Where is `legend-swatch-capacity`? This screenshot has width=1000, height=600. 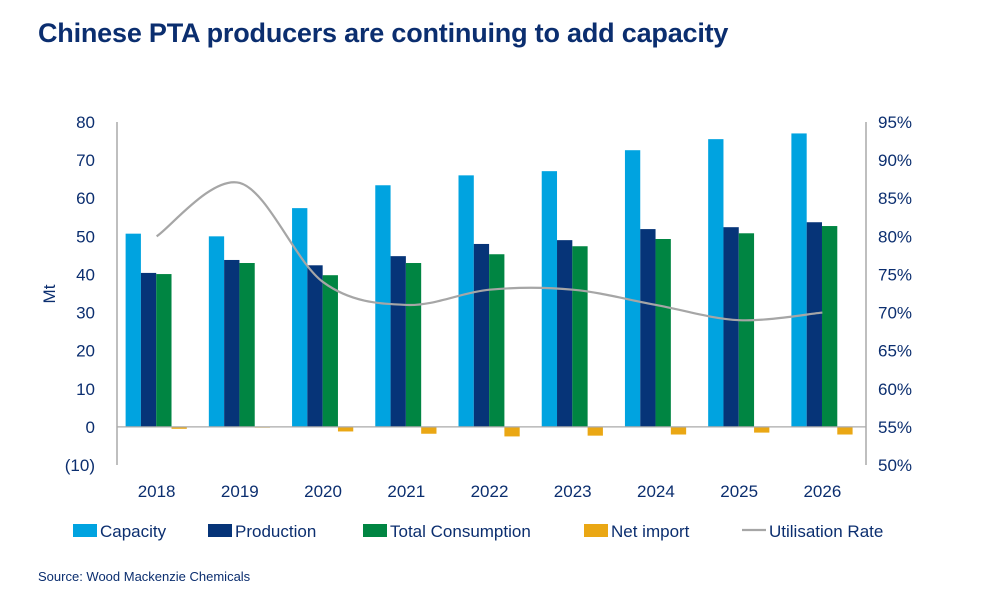 legend-swatch-capacity is located at coordinates (85, 530).